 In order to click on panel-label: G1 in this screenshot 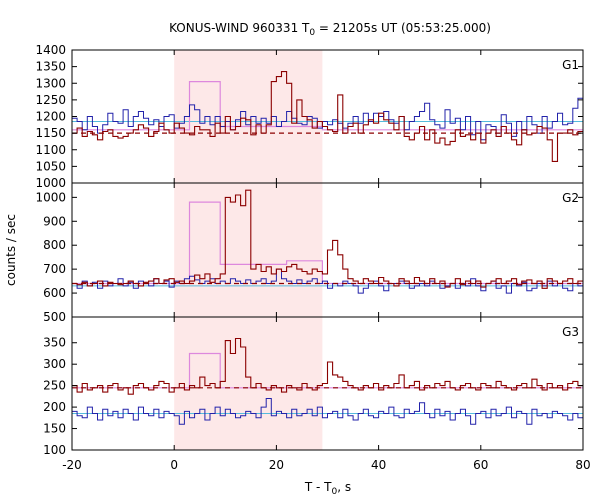, I will do `click(570, 65)`.